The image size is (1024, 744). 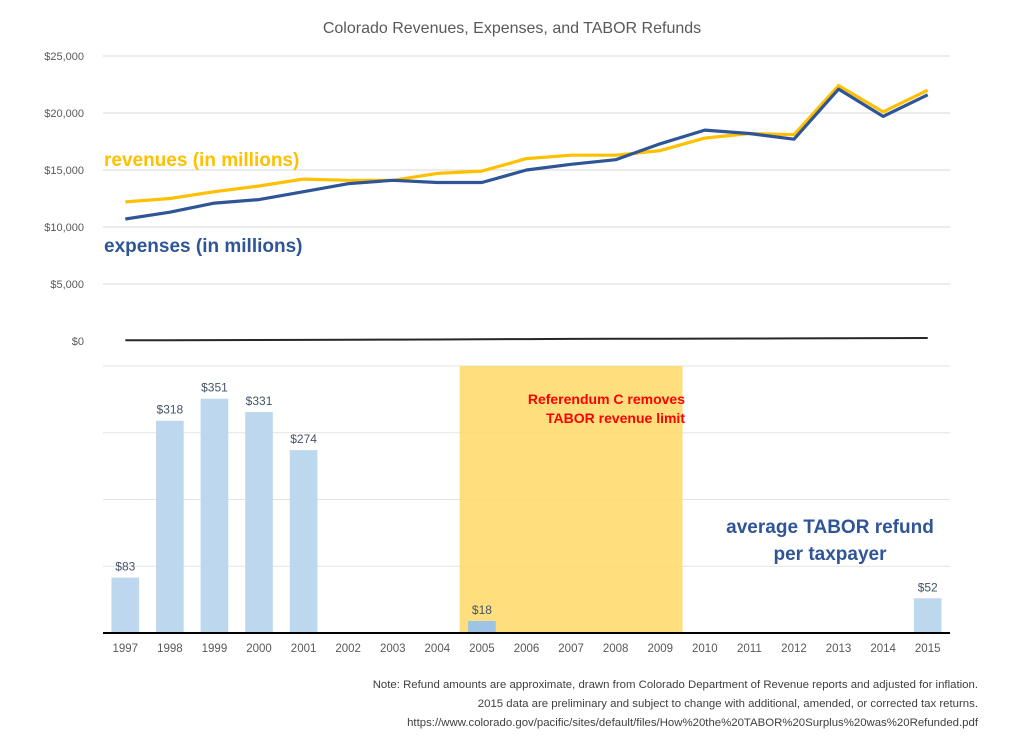 I want to click on x-tick-label: 2010, so click(x=705, y=649).